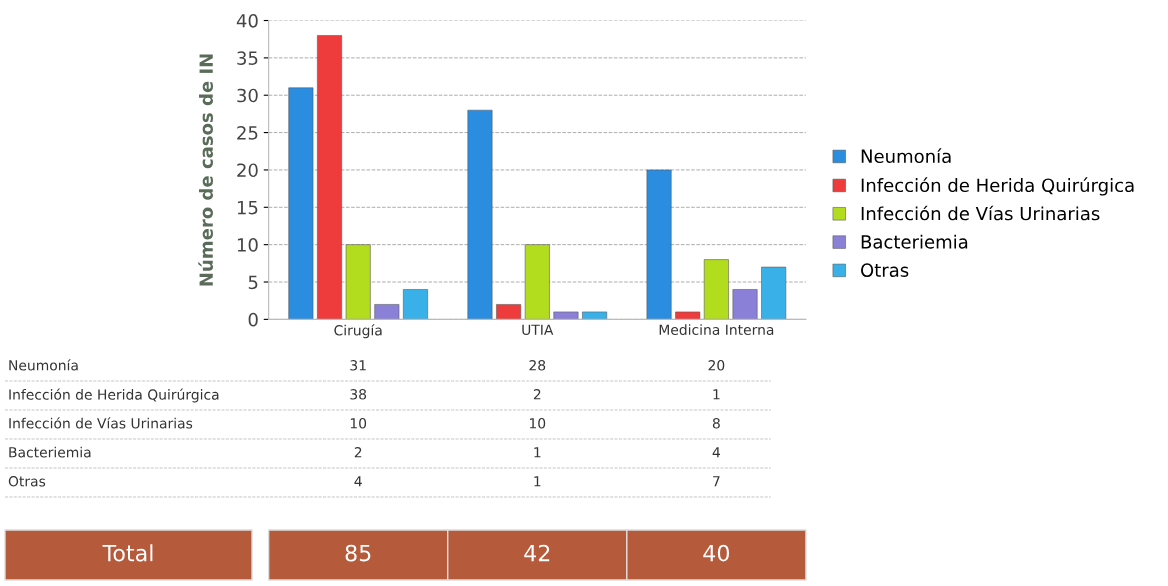 The width and height of the screenshot is (1168, 586). What do you see at coordinates (716, 365) in the screenshot?
I see `data-label: 20` at bounding box center [716, 365].